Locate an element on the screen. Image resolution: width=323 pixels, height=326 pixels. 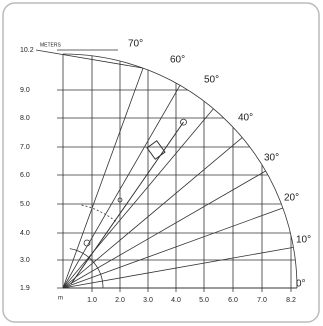
y-labels: 10.2 9.0 8.0 7.0 6.0 5.0 4.0 3.0 1.9 is located at coordinates (27, 169).